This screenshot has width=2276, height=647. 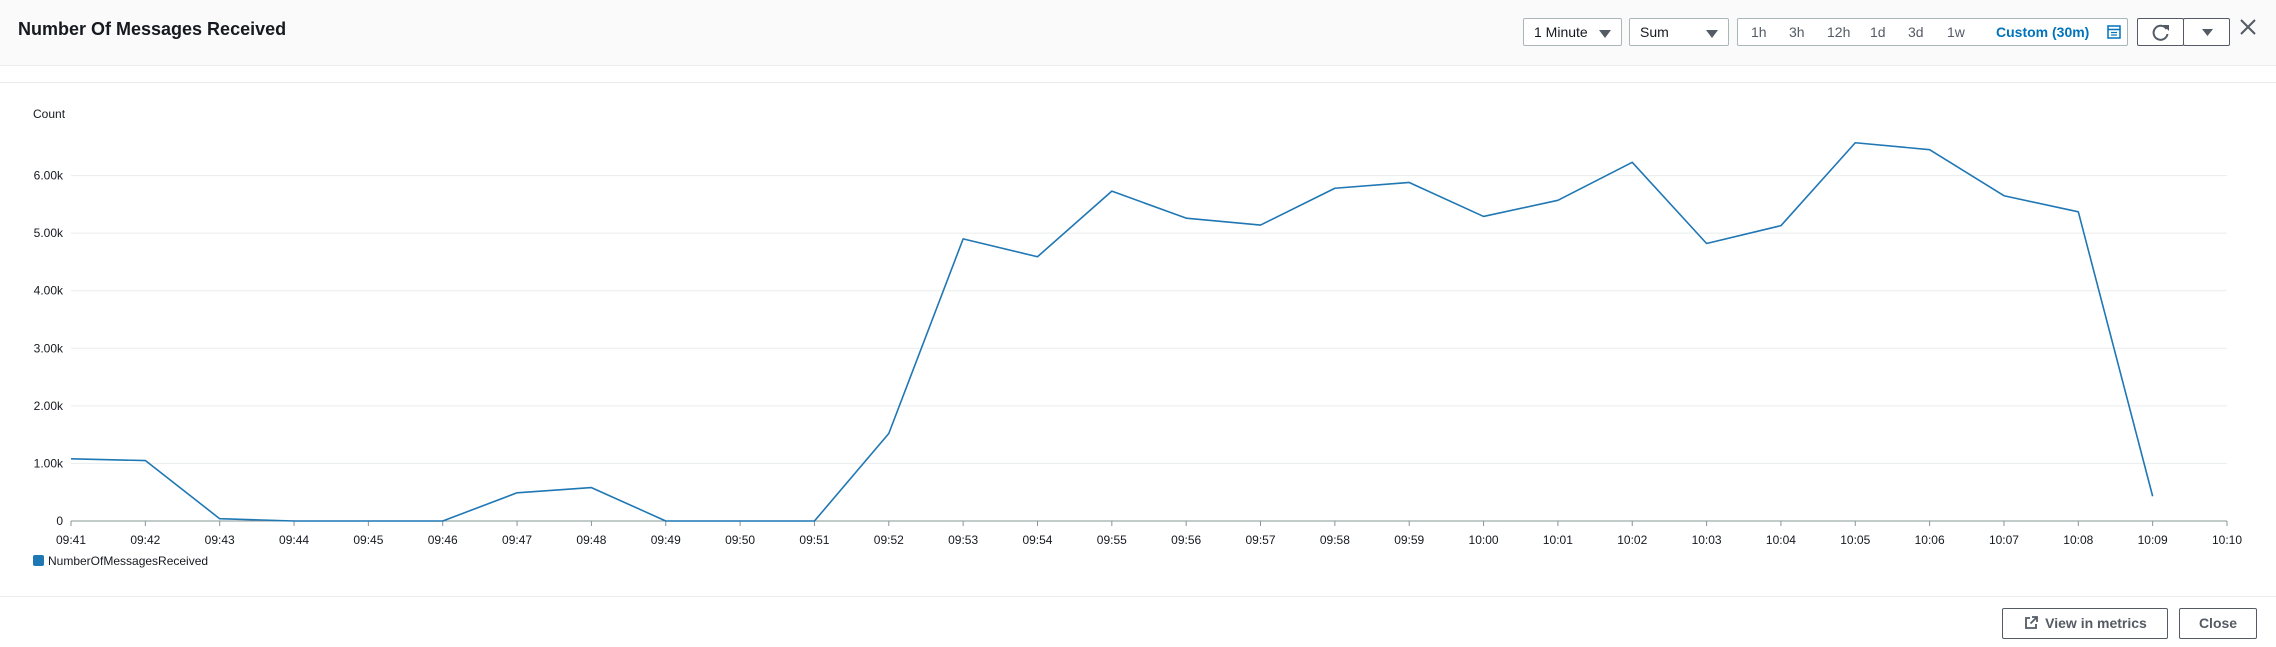 I want to click on x-tick-label: 09:51, so click(x=814, y=540).